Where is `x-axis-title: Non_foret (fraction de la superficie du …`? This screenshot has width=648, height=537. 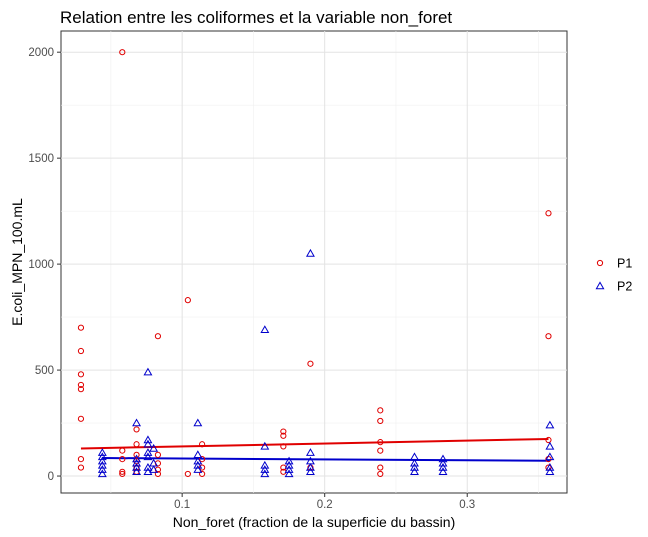 x-axis-title: Non_foret (fraction de la superficie du … is located at coordinates (314, 522).